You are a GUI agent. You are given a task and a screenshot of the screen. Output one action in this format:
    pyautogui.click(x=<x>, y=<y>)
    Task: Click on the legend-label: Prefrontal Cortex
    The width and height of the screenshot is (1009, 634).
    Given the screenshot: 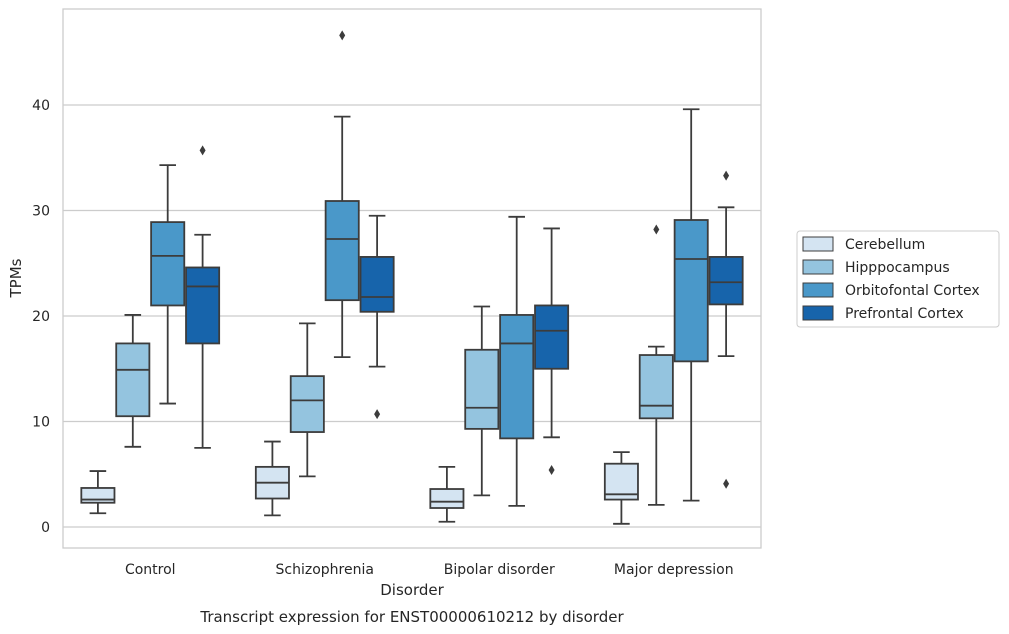 What is the action you would take?
    pyautogui.click(x=904, y=314)
    